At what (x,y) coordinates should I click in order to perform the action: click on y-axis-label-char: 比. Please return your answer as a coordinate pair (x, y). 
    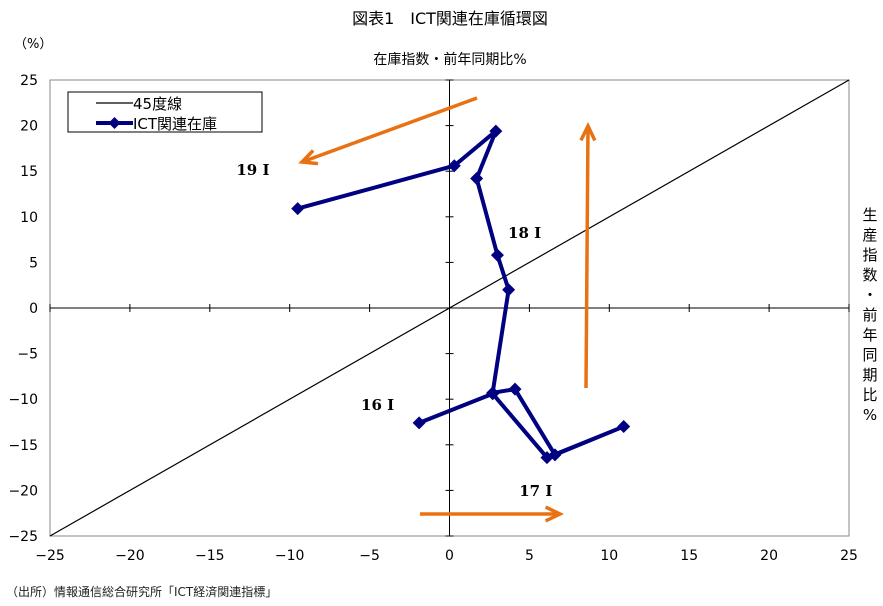
    Looking at the image, I should click on (869, 395).